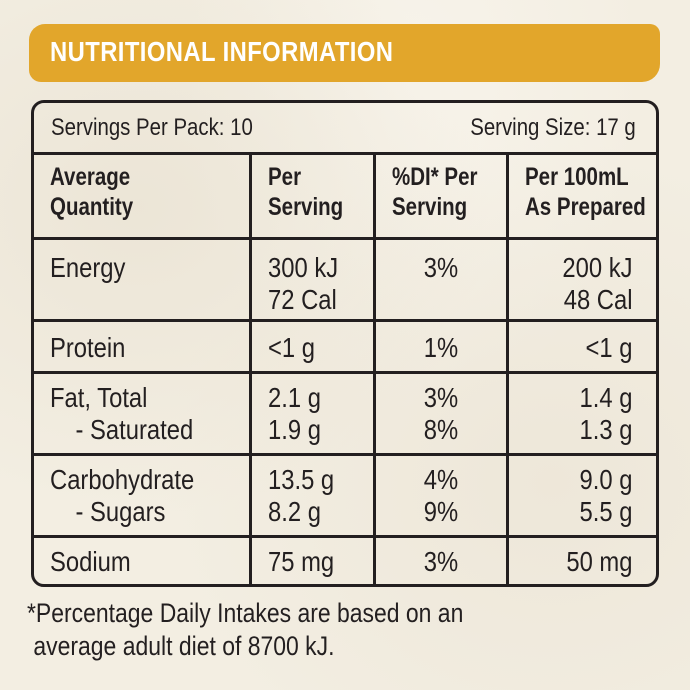 Image resolution: width=690 pixels, height=690 pixels. I want to click on nutrient-label: Carbohydrate - Sugars, so click(143, 496).